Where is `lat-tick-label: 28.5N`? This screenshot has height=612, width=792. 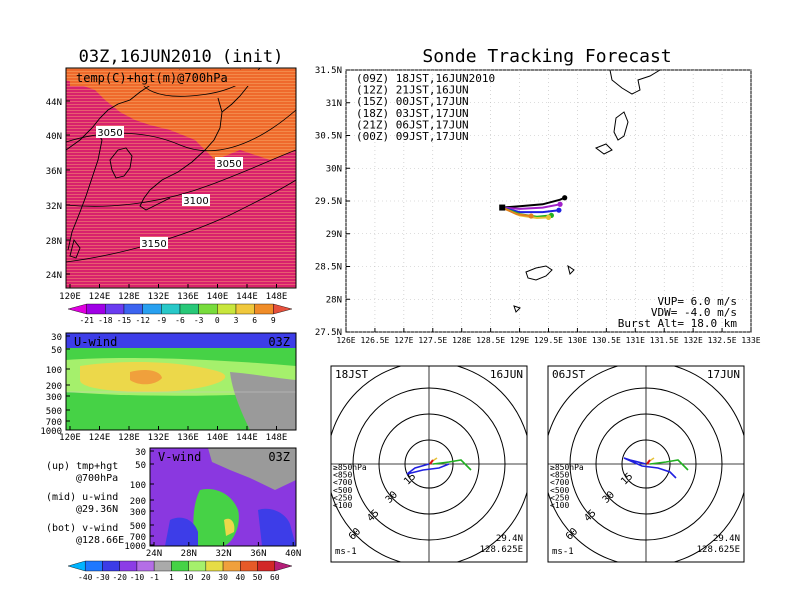
lat-tick-label: 28.5N is located at coordinates (328, 268).